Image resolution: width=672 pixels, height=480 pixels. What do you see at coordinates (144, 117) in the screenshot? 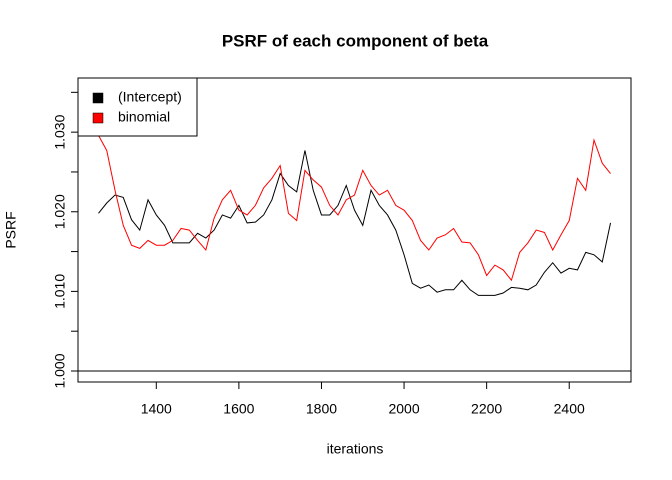
I see `legend-label: binomial` at bounding box center [144, 117].